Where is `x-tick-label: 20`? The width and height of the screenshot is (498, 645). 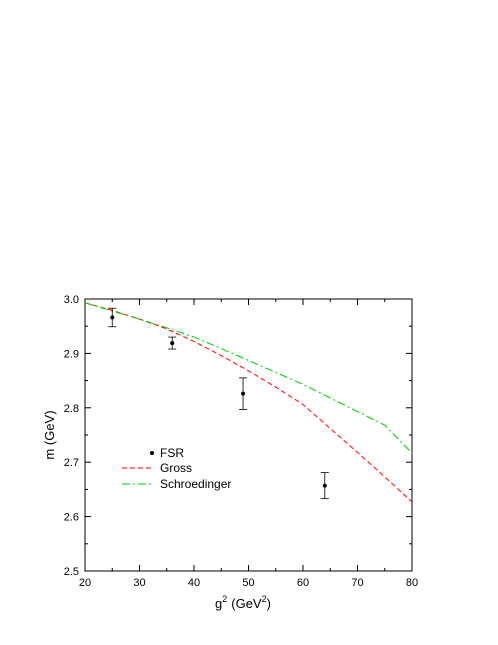
x-tick-label: 20 is located at coordinates (85, 583).